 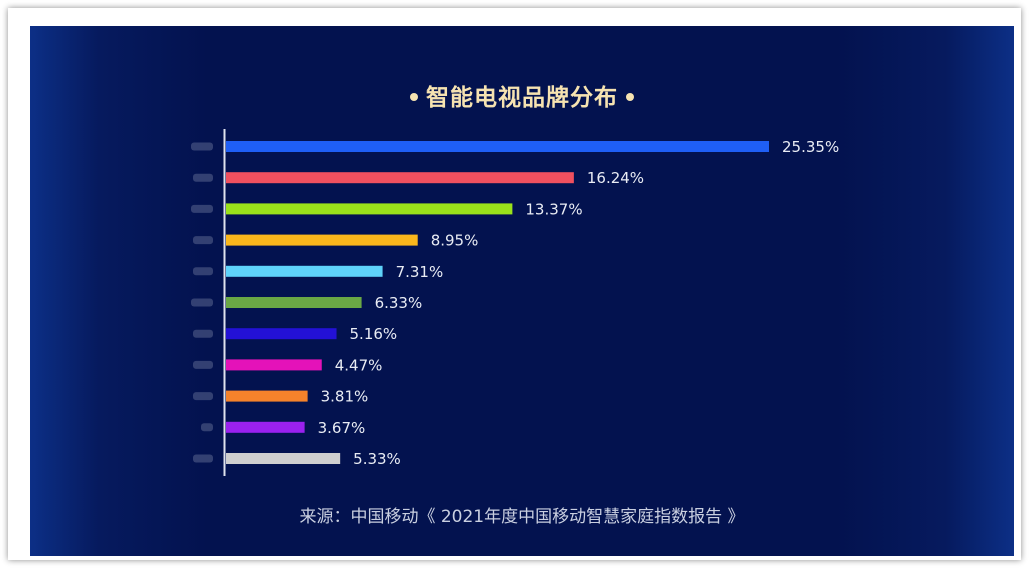 I want to click on chart-title: 智能电视品牌分布, so click(x=522, y=98).